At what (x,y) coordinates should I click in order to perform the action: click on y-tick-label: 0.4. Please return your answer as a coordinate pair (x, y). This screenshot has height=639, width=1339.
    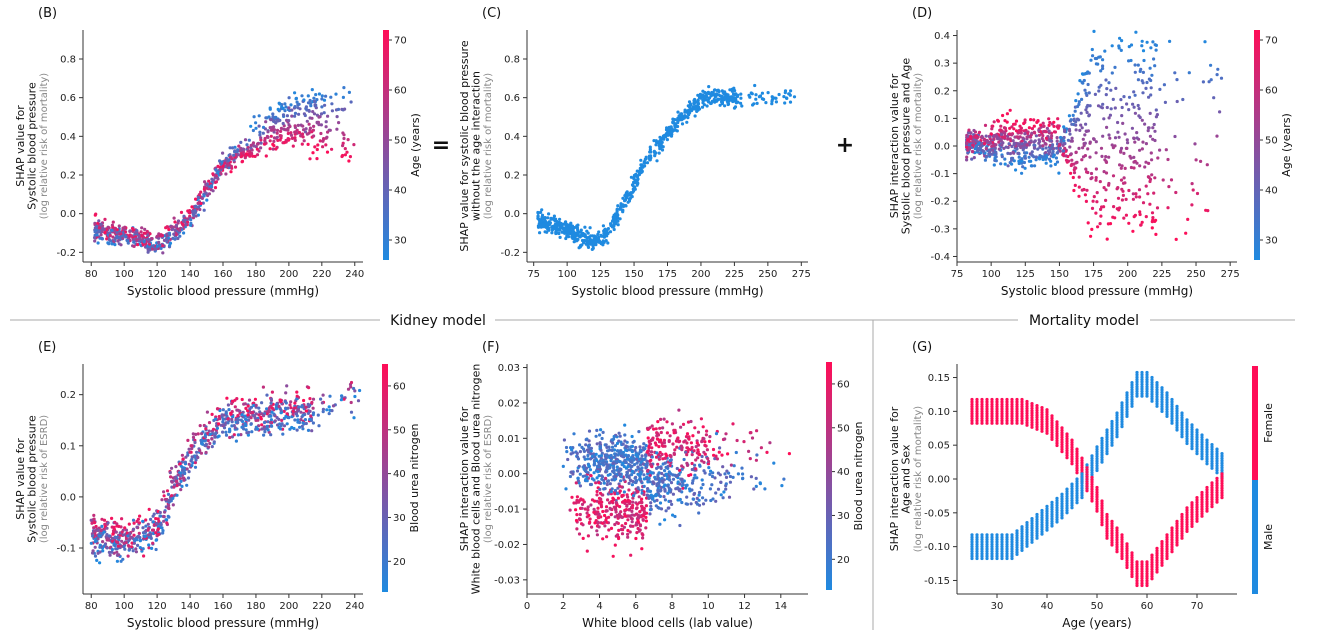
    Looking at the image, I should click on (512, 137).